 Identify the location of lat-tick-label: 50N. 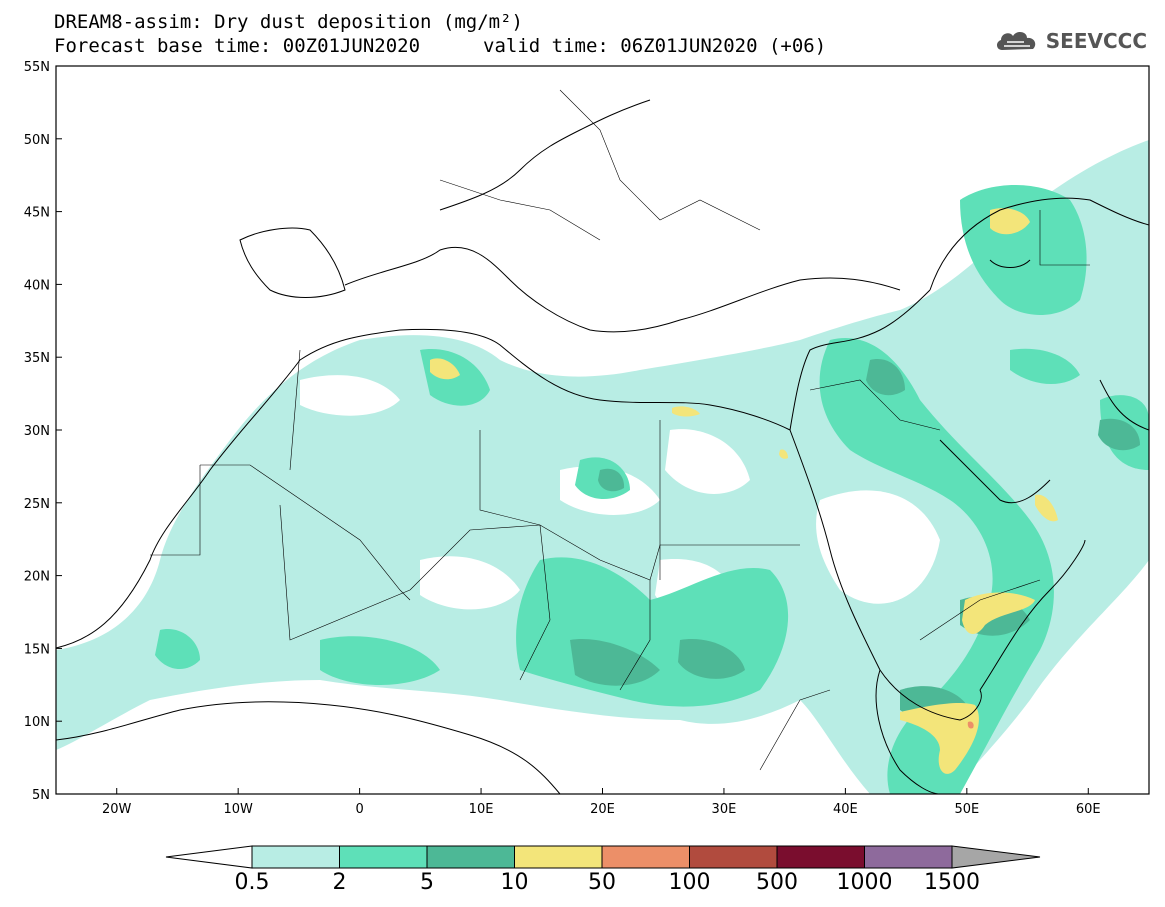
(37, 140).